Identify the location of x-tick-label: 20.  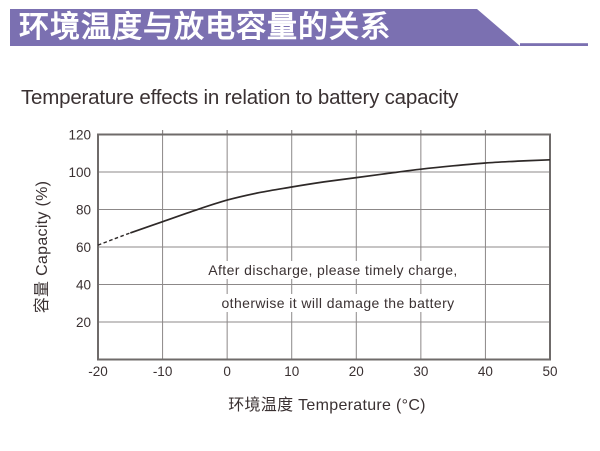
(356, 371).